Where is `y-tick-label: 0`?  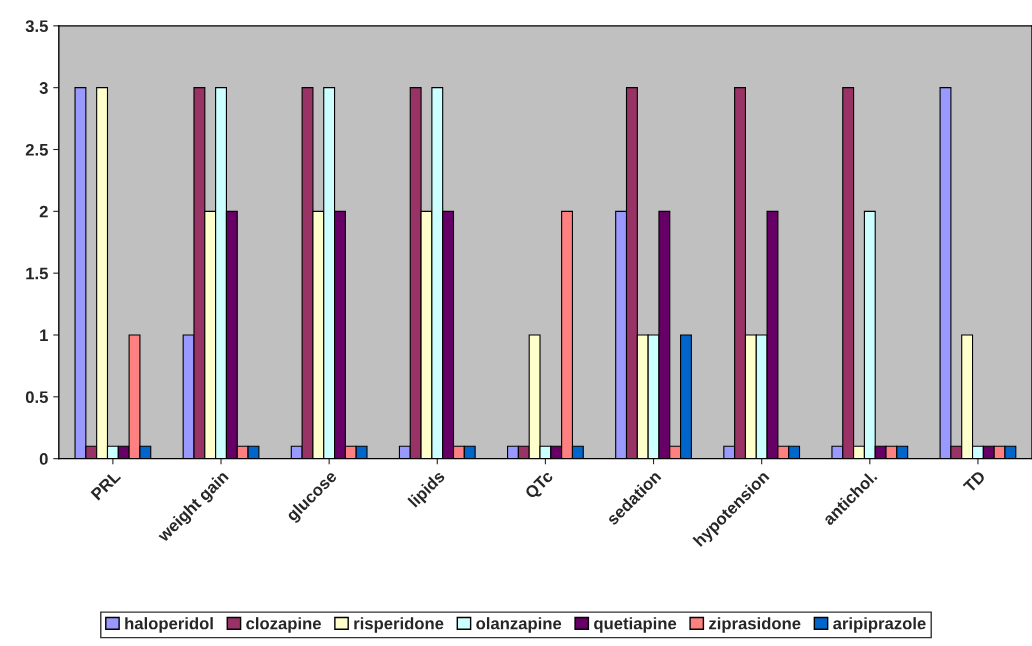 y-tick-label: 0 is located at coordinates (43, 459).